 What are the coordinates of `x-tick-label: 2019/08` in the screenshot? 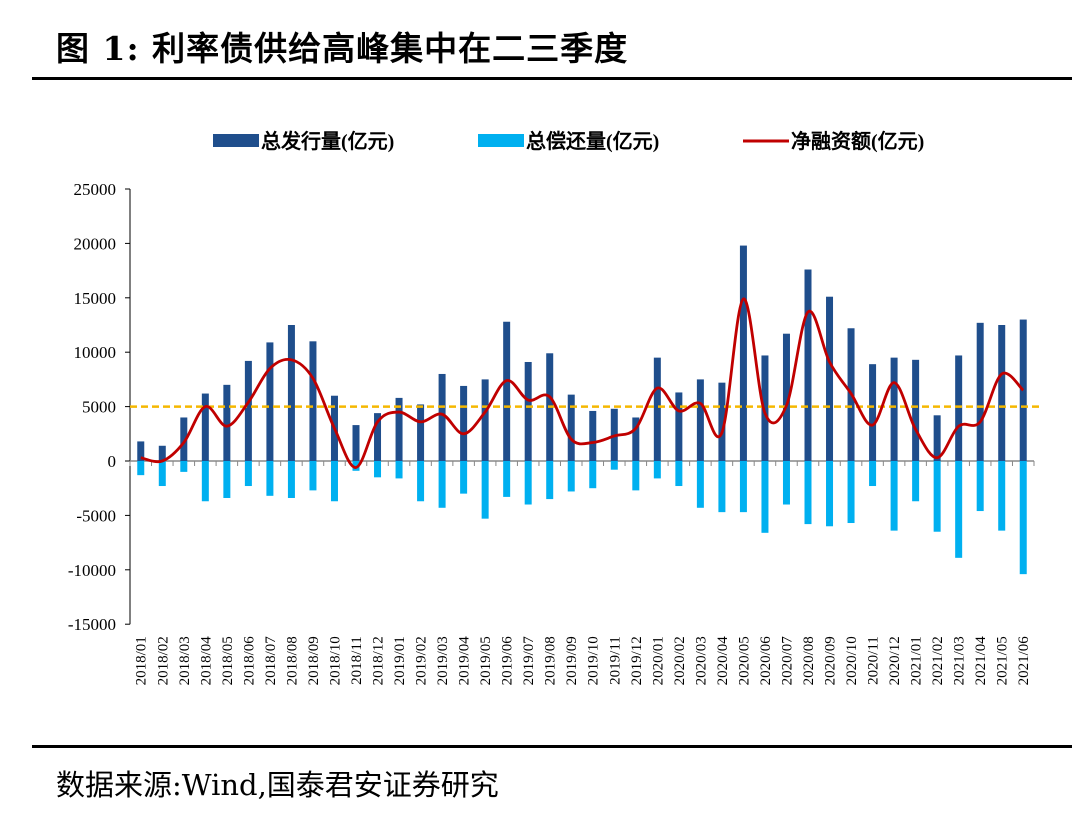 It's located at (551, 660).